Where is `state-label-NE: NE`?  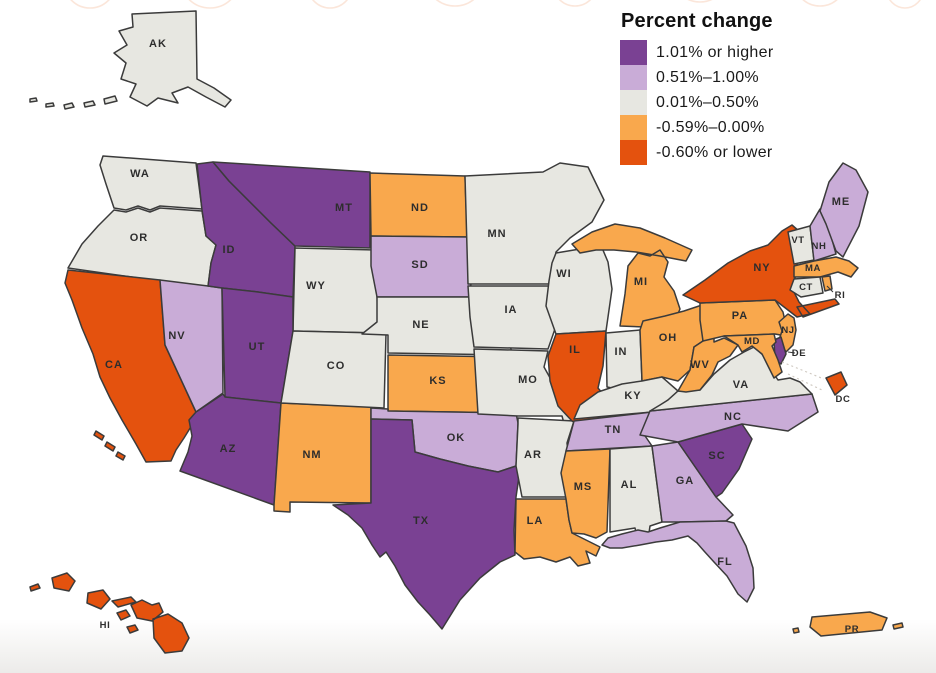 state-label-NE: NE is located at coordinates (420, 325).